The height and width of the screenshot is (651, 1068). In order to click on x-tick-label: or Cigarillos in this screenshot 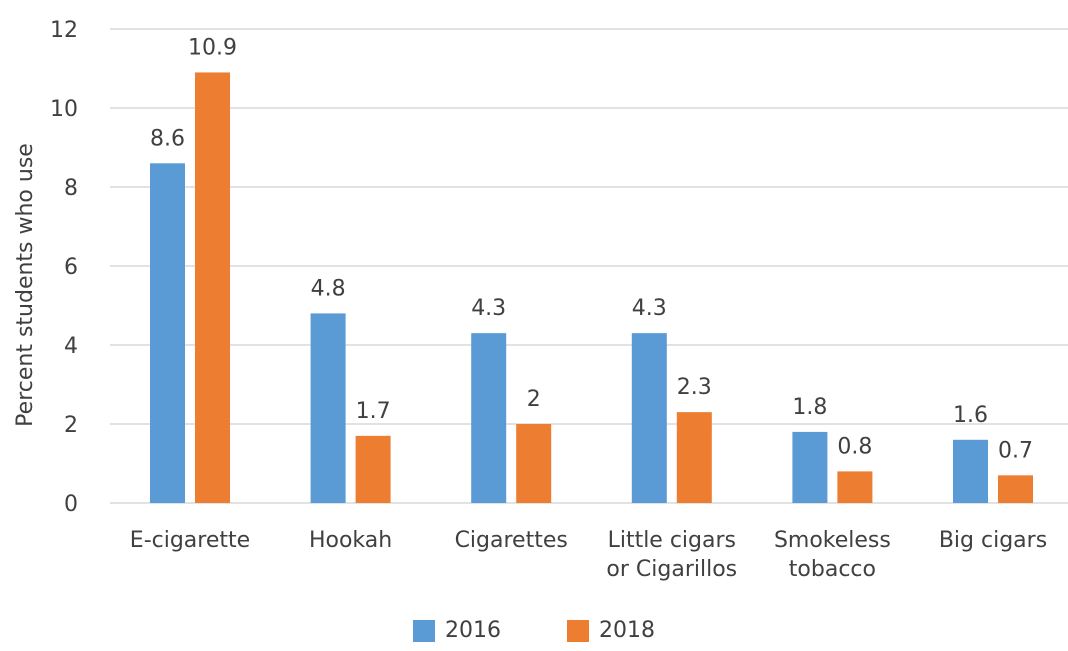, I will do `click(671, 569)`.